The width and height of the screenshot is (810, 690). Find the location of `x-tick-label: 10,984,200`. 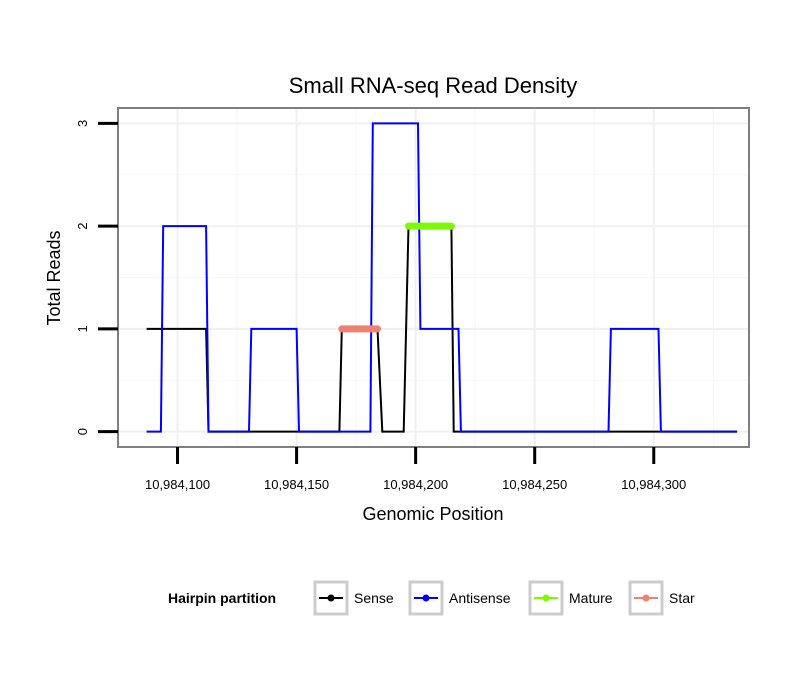

x-tick-label: 10,984,200 is located at coordinates (415, 484).